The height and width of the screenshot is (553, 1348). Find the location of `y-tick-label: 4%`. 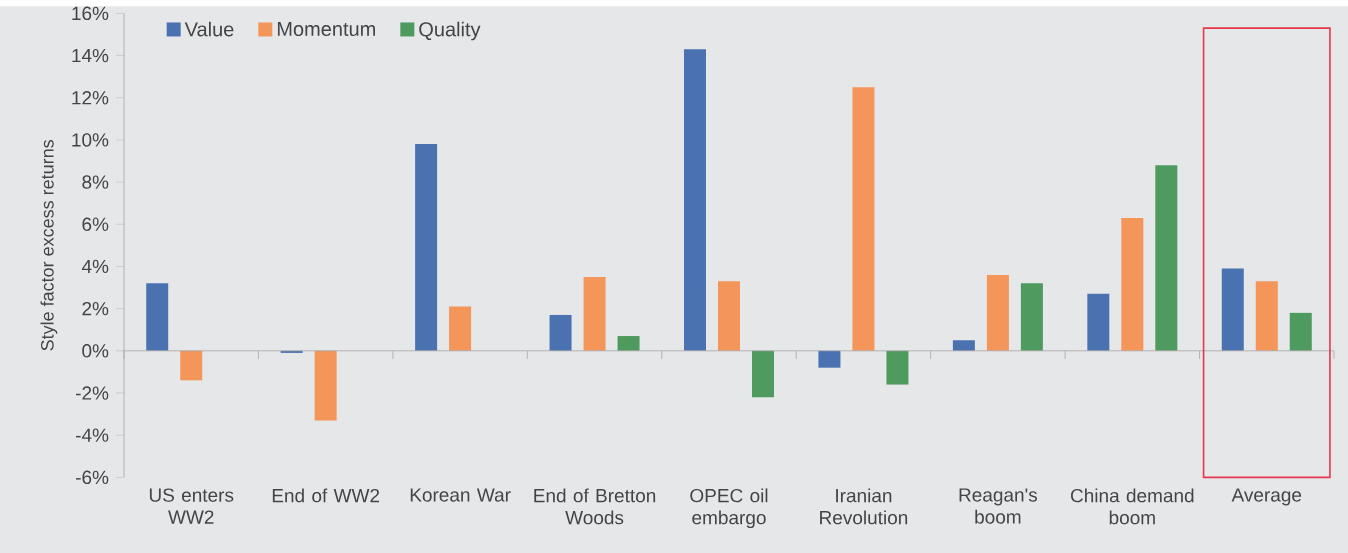

y-tick-label: 4% is located at coordinates (95, 266).